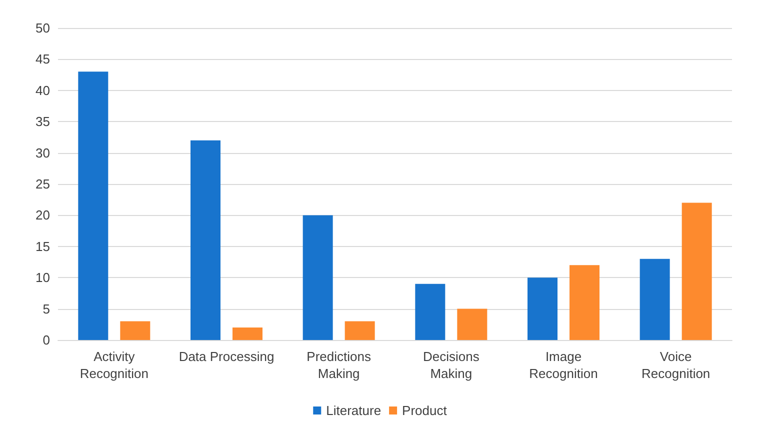  What do you see at coordinates (46, 308) in the screenshot?
I see `y-tick-label: 5` at bounding box center [46, 308].